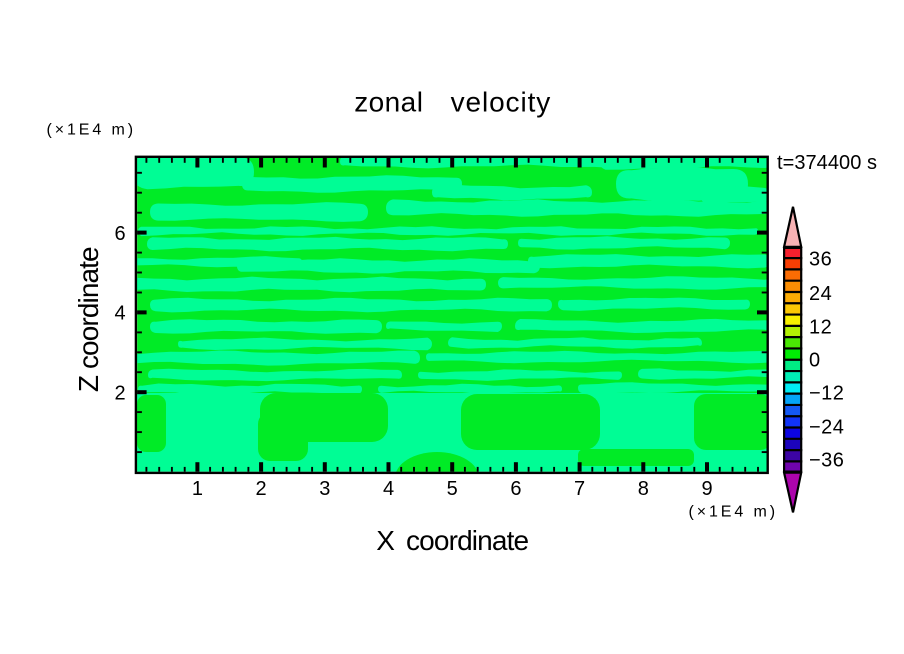 The height and width of the screenshot is (654, 904). What do you see at coordinates (815, 361) in the screenshot?
I see `svg-text: 0` at bounding box center [815, 361].